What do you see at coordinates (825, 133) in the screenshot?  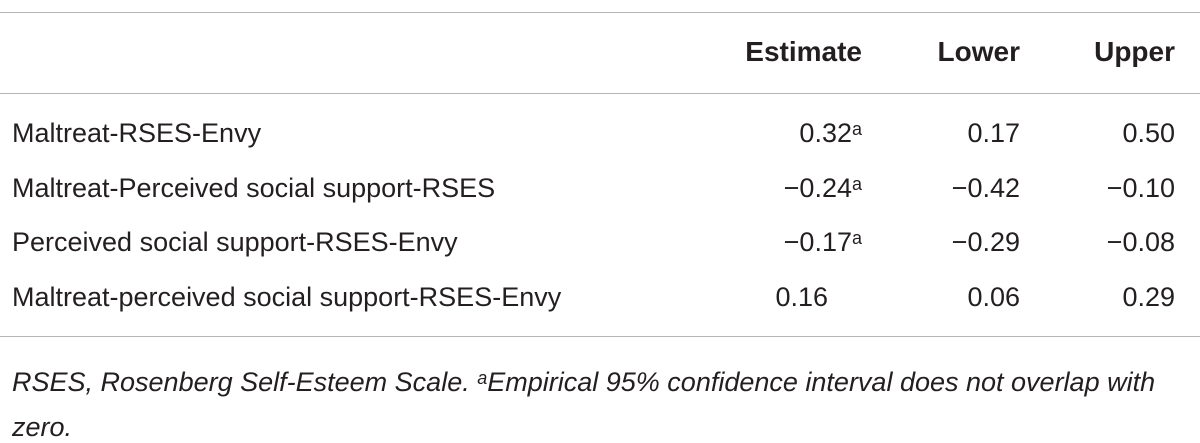 I see `estimate-value: 0.32` at bounding box center [825, 133].